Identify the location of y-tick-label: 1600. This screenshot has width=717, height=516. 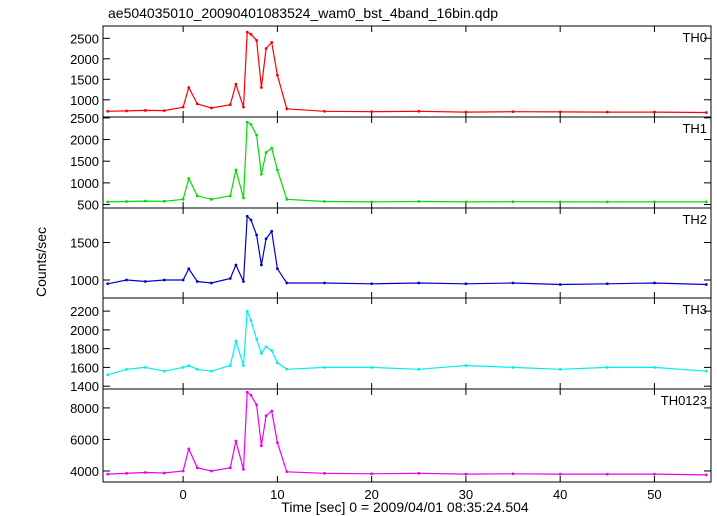
(84, 367).